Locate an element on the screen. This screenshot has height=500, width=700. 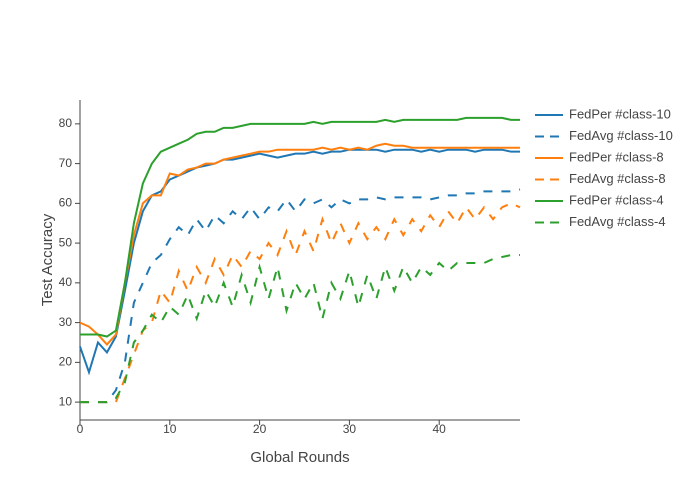
legend-label: FedAvg #class-4 is located at coordinates (617, 221).